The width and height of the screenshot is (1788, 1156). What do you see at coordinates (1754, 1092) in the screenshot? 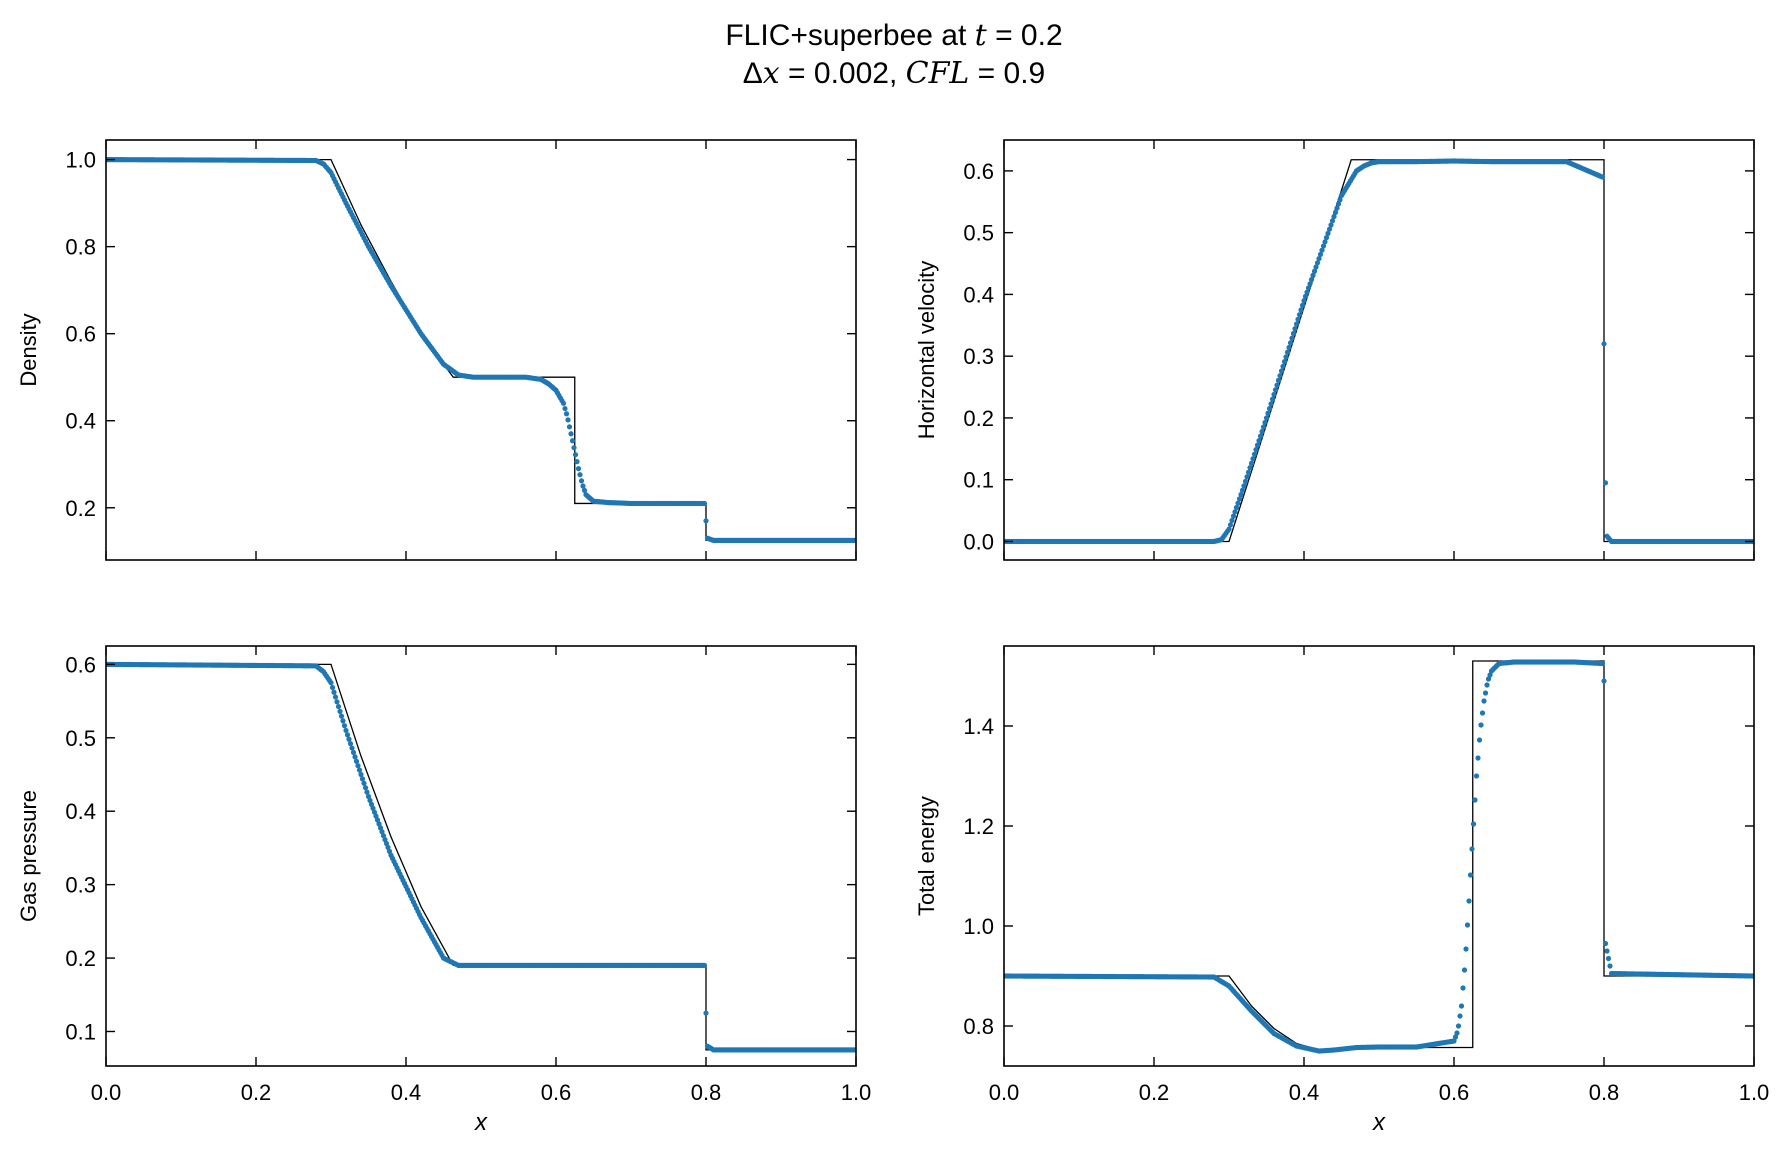
I see `energy-xtick-label: 1.0` at bounding box center [1754, 1092].